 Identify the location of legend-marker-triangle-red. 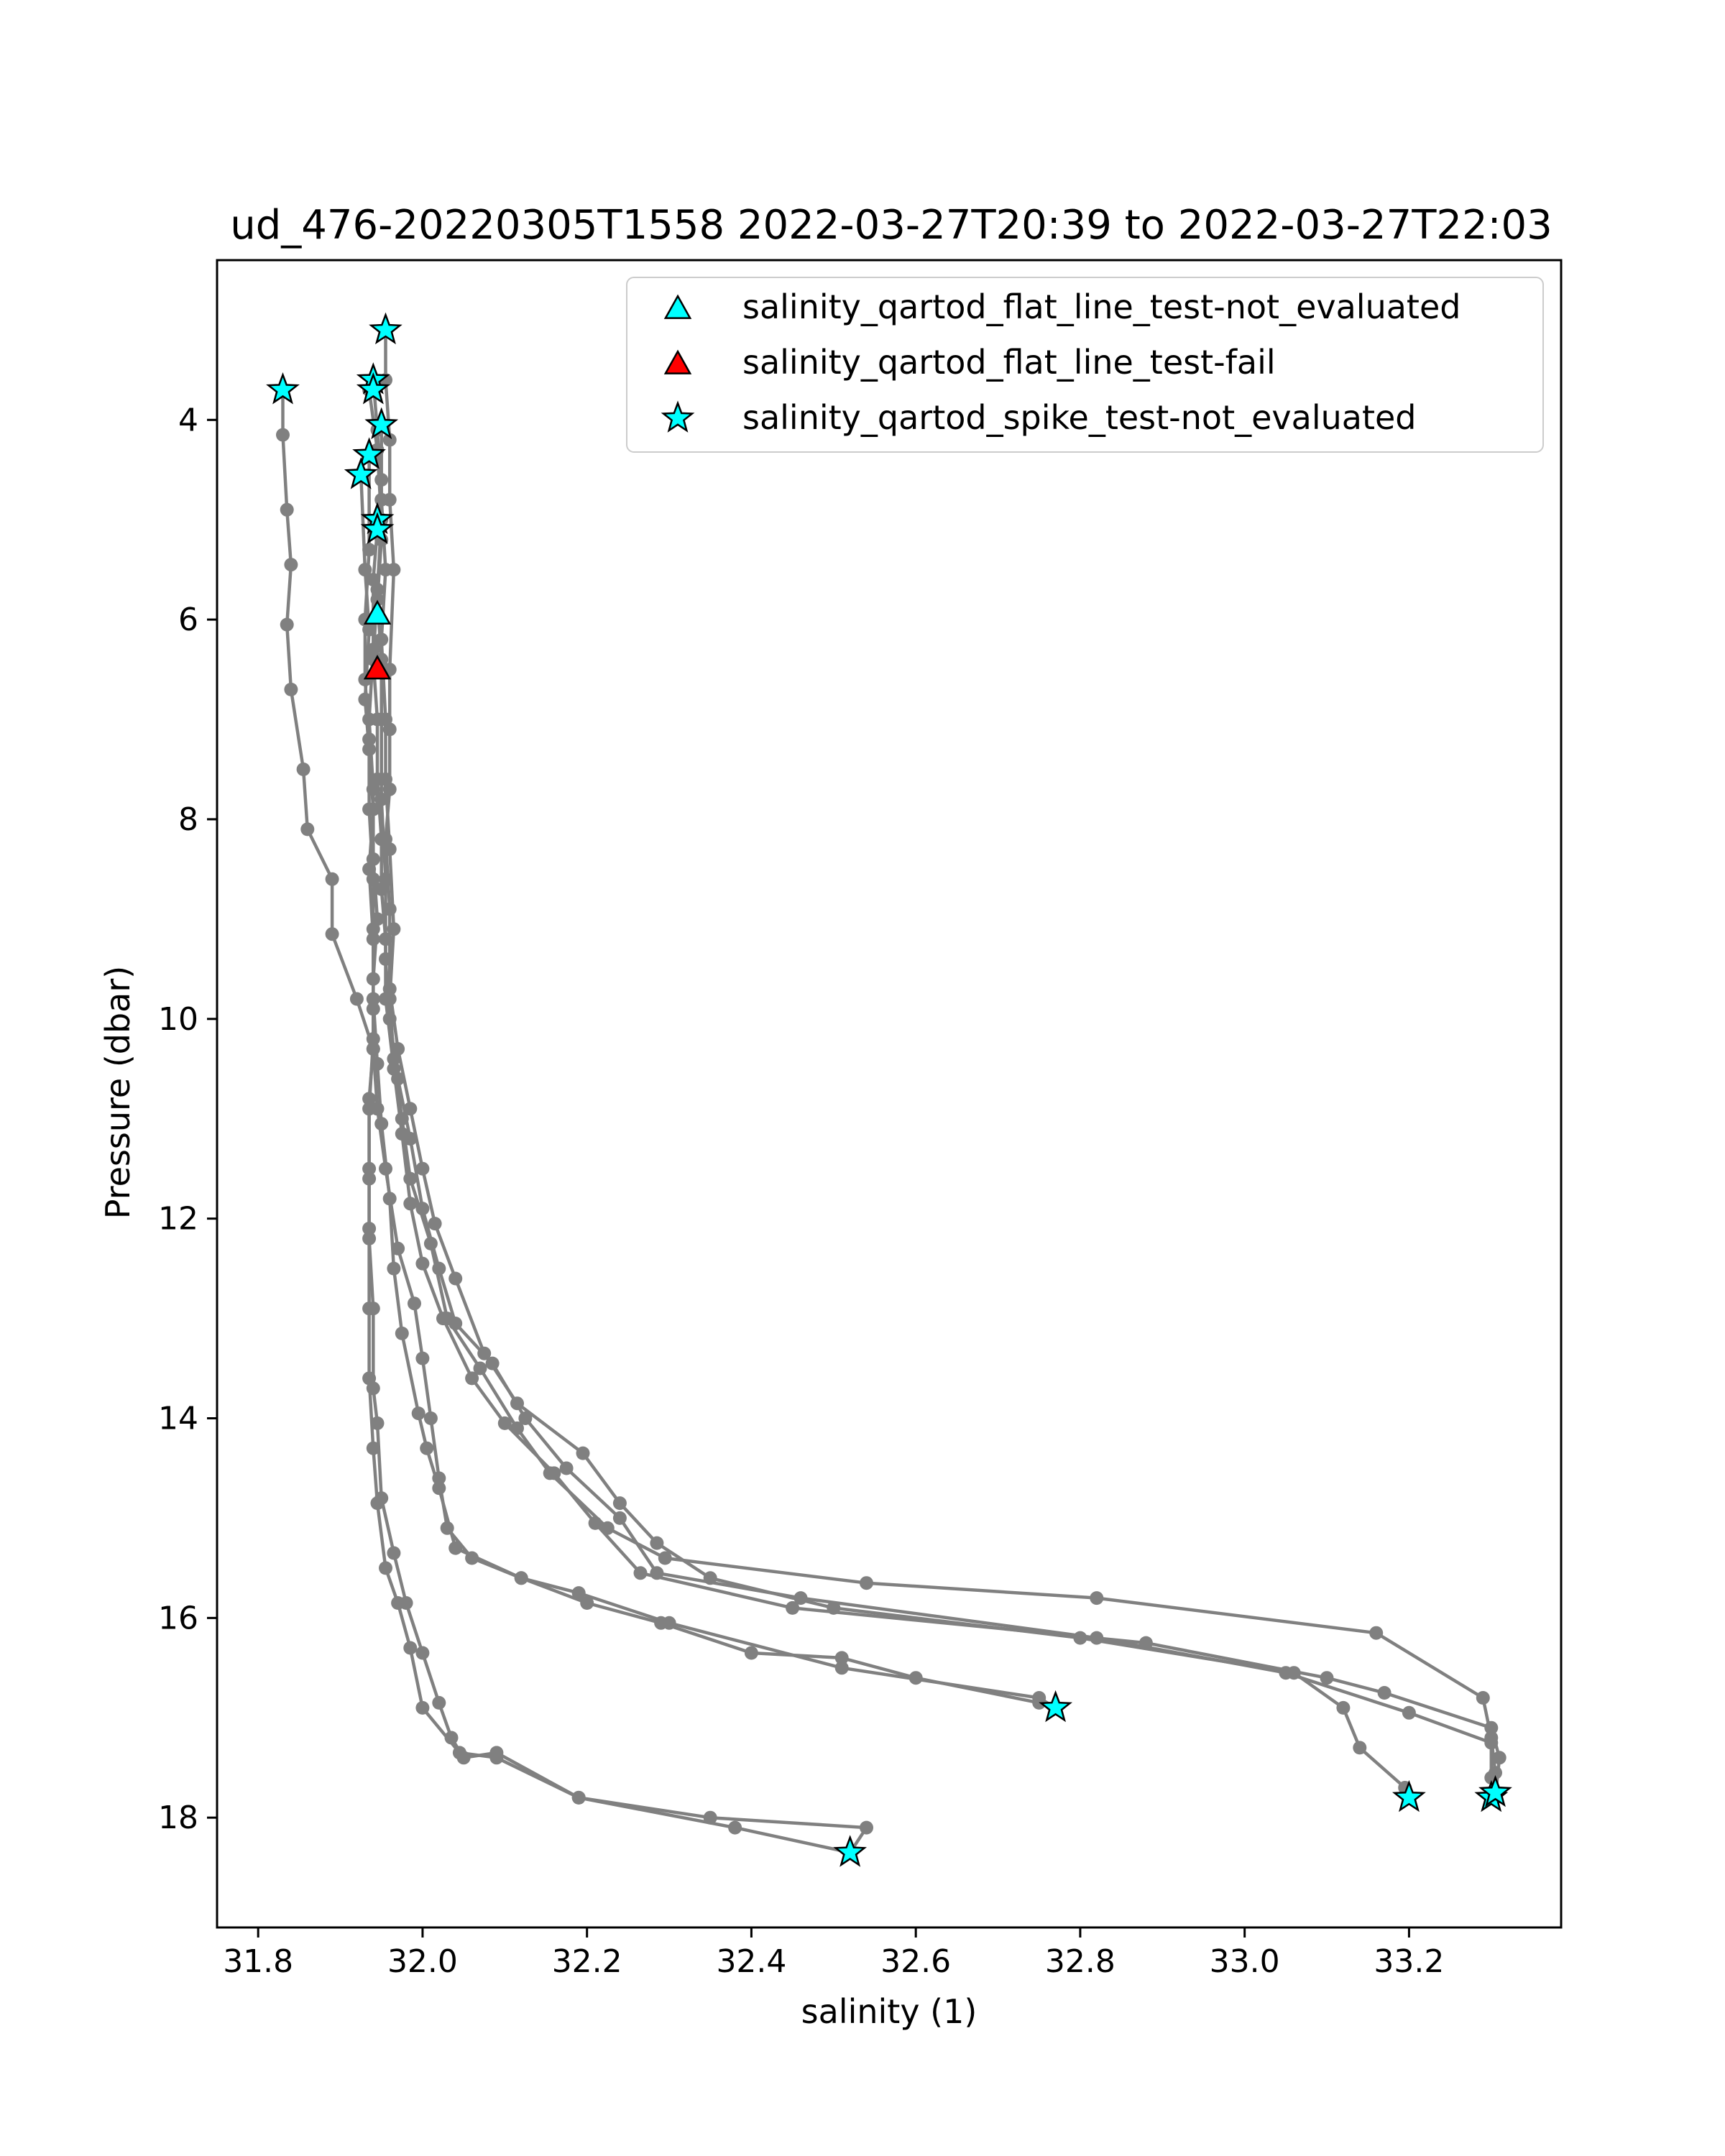
(677, 361).